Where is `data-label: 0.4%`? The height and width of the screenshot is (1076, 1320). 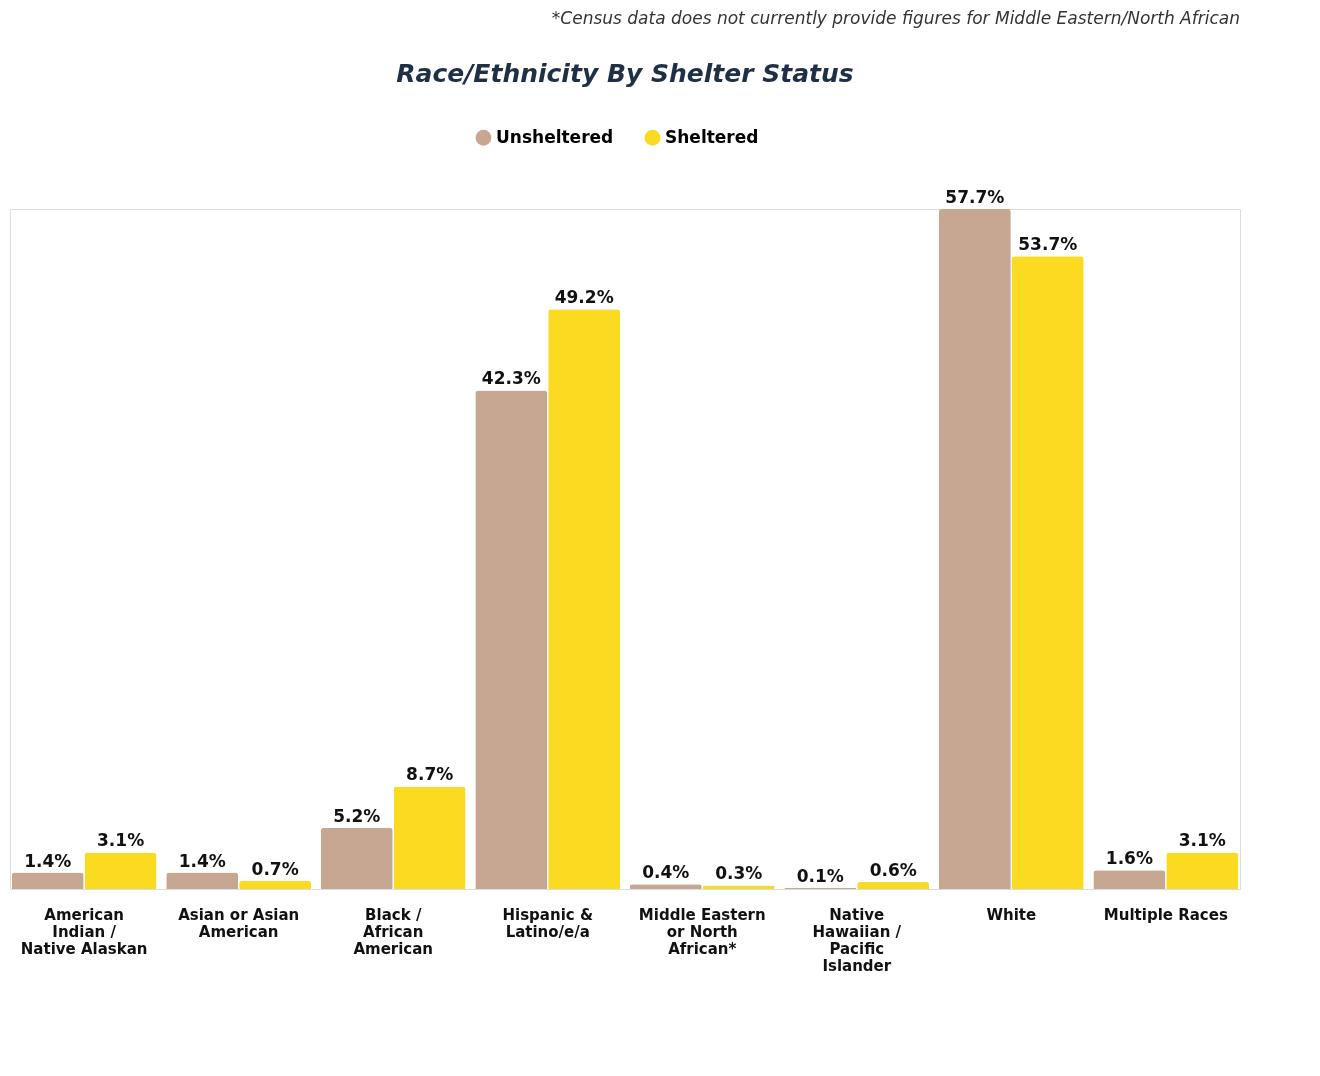
data-label: 0.4% is located at coordinates (666, 872).